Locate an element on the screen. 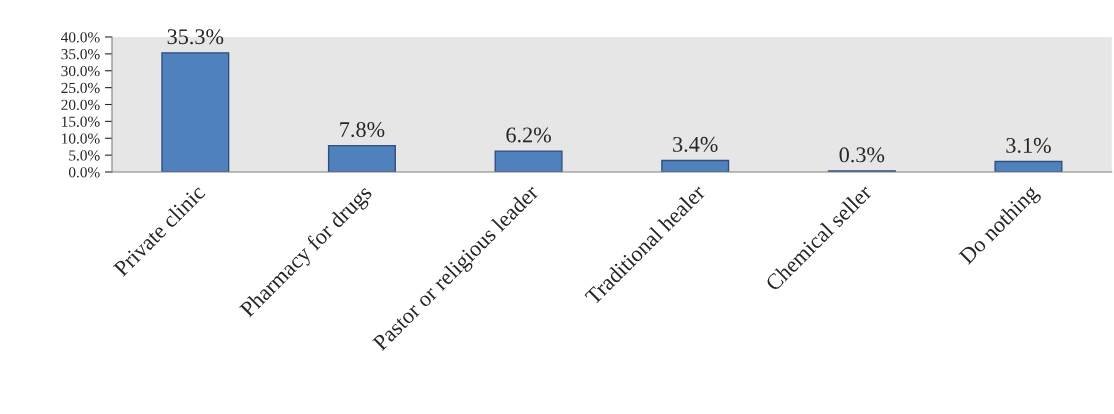  data-label: 6.2% is located at coordinates (528, 135).